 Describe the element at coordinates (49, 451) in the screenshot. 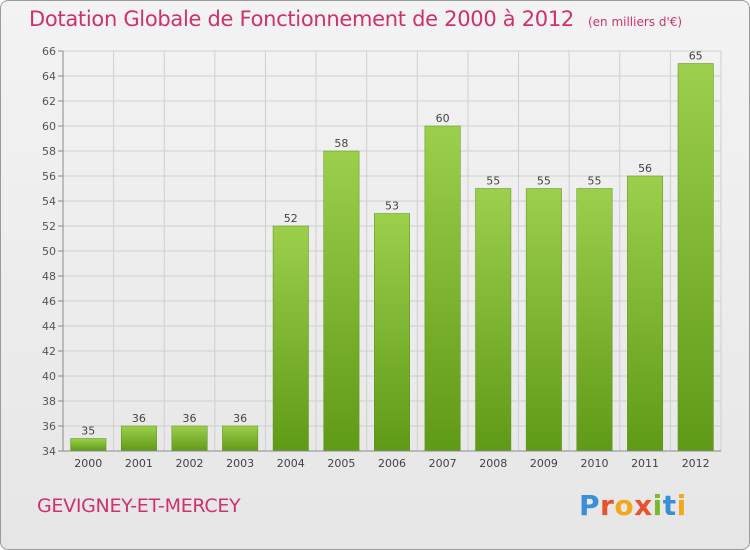

I see `y-tick-label: 34` at that location.